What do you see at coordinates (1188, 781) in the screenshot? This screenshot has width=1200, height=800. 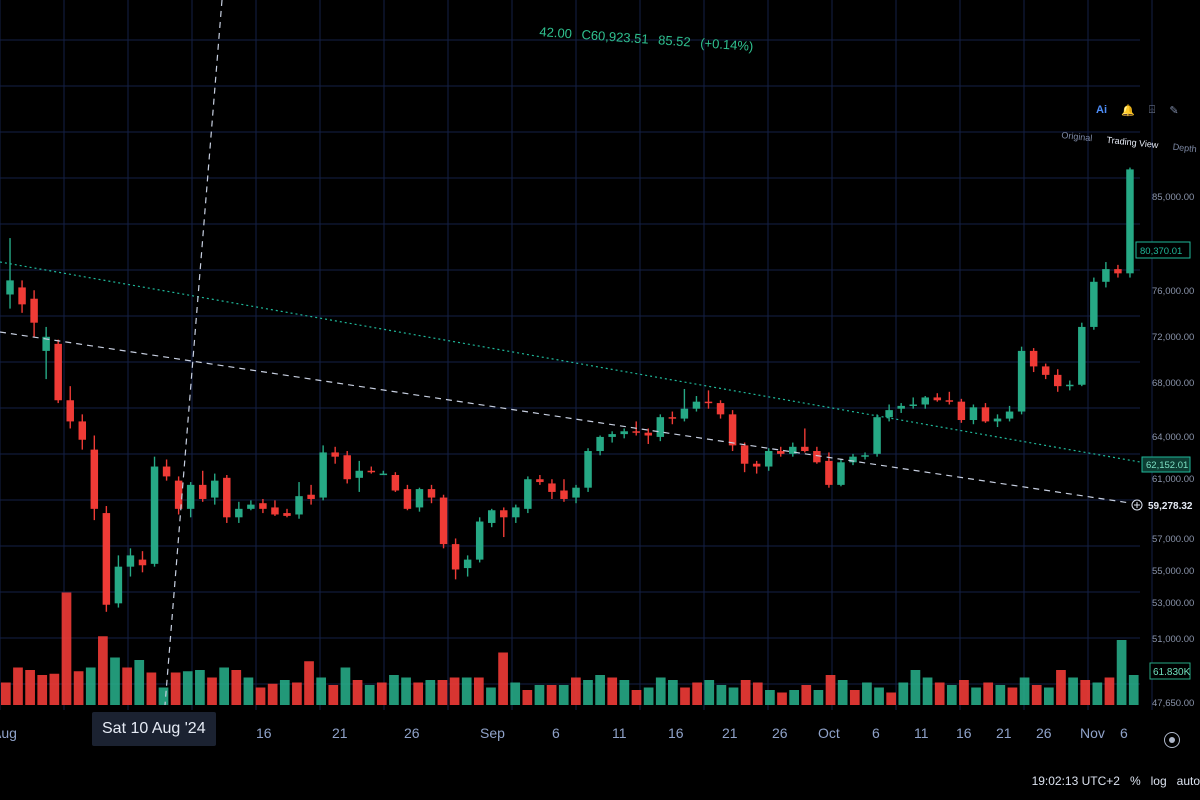 I see `auto-scale-button: auto` at bounding box center [1188, 781].